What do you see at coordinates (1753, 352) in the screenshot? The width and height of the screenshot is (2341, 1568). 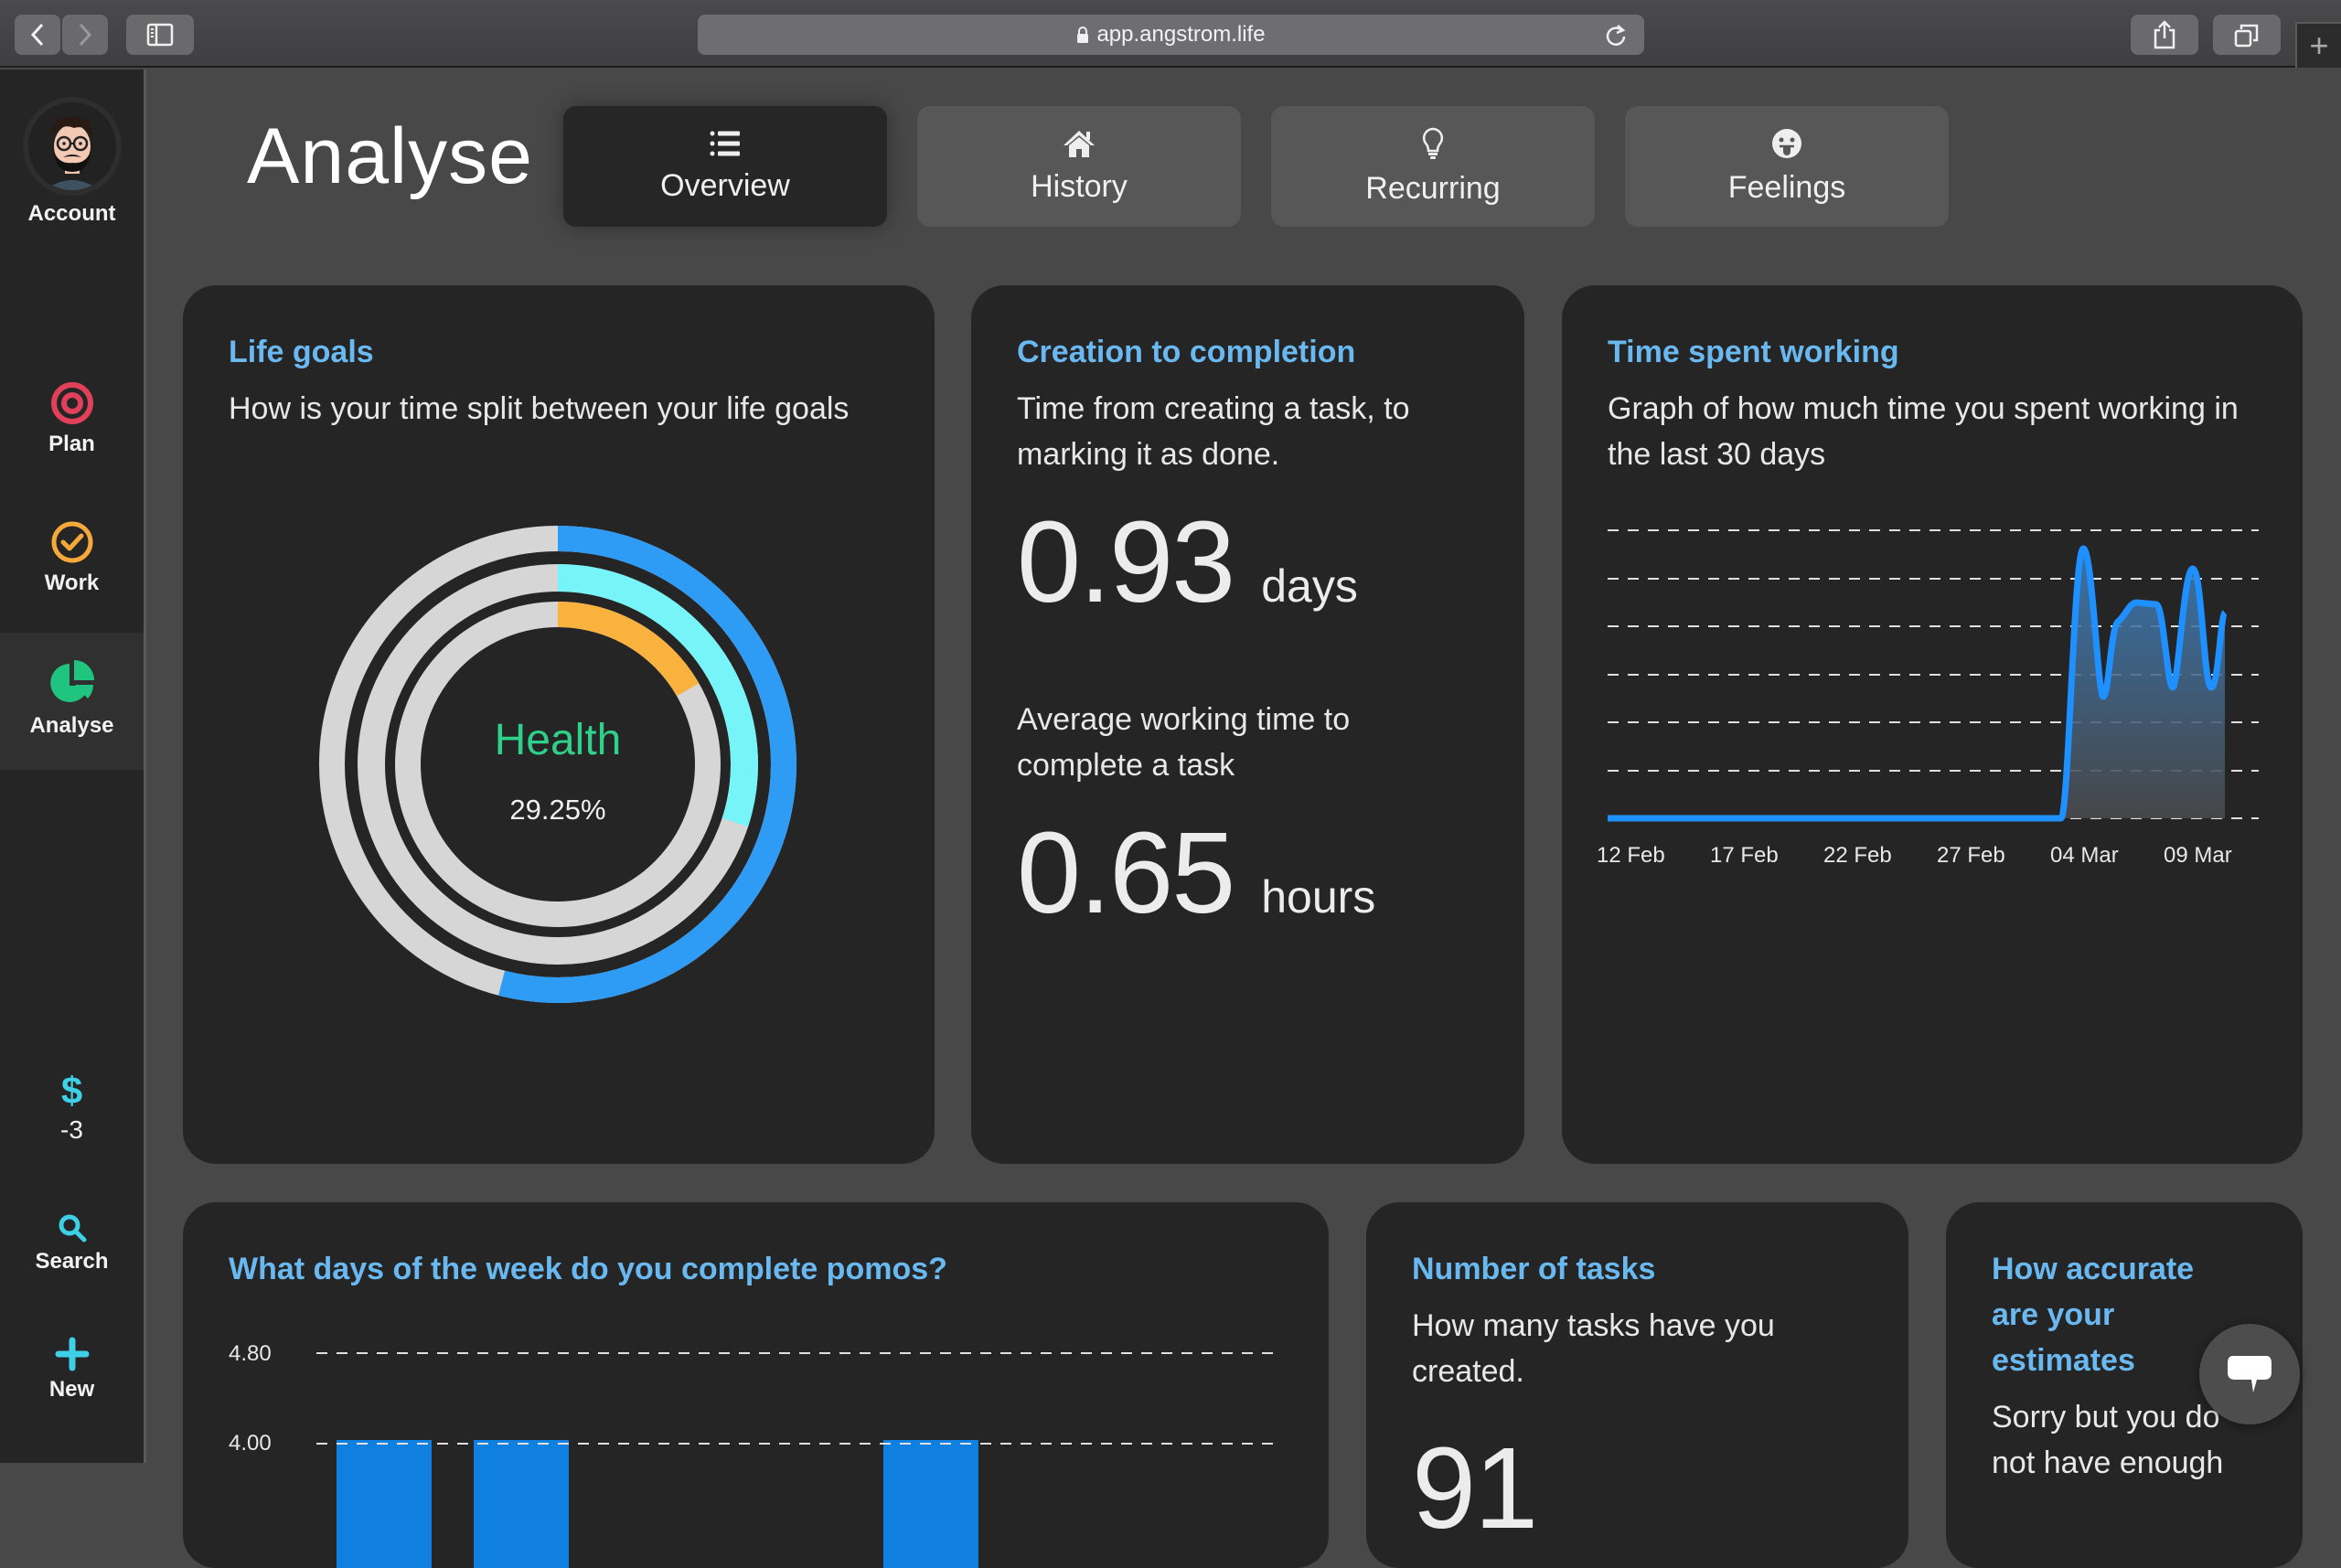 I see `card-title: Time spent working` at bounding box center [1753, 352].